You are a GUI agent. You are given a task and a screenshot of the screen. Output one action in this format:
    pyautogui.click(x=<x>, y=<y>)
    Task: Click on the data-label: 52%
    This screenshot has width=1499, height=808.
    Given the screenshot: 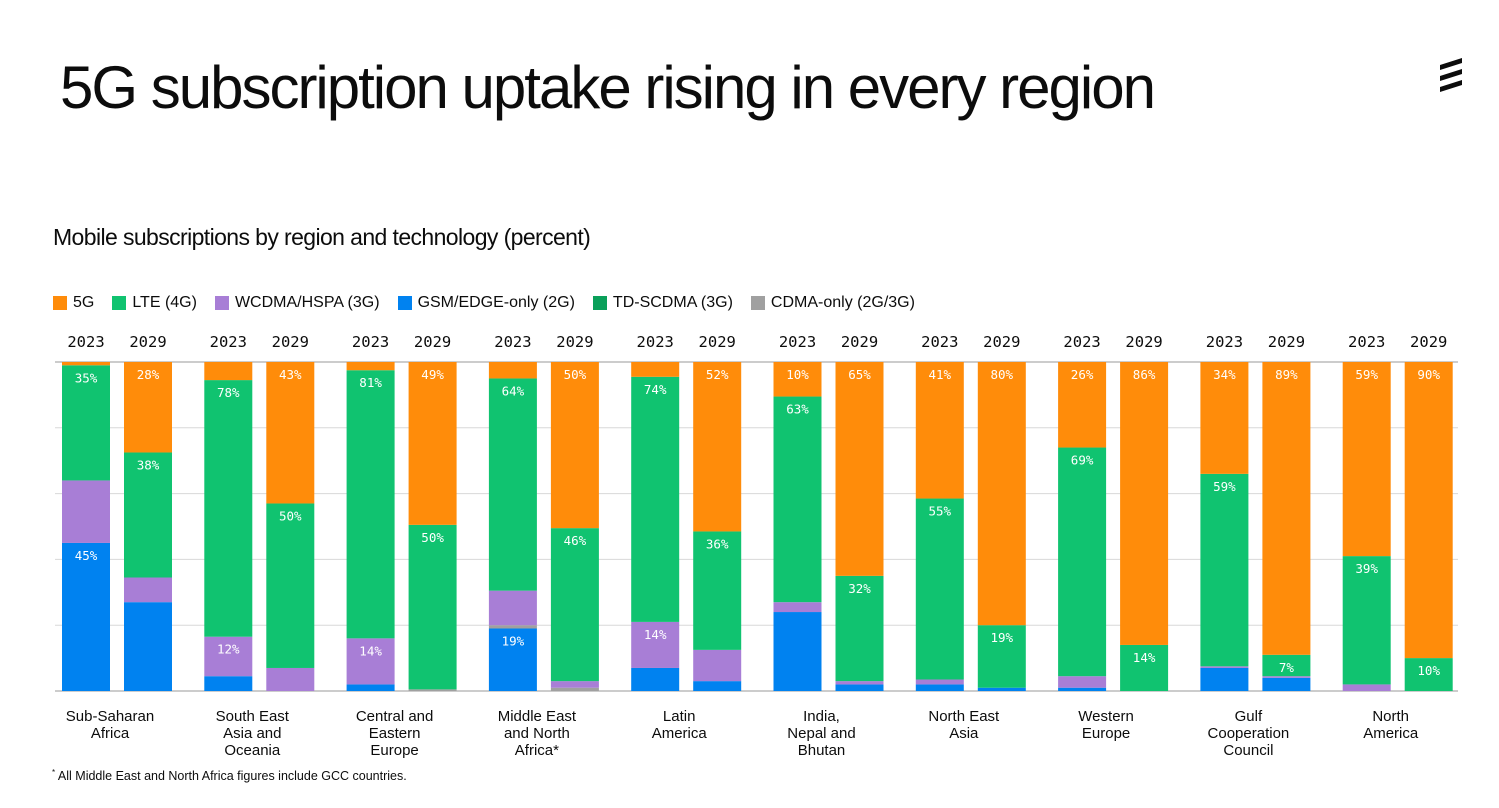 What is the action you would take?
    pyautogui.click(x=717, y=374)
    